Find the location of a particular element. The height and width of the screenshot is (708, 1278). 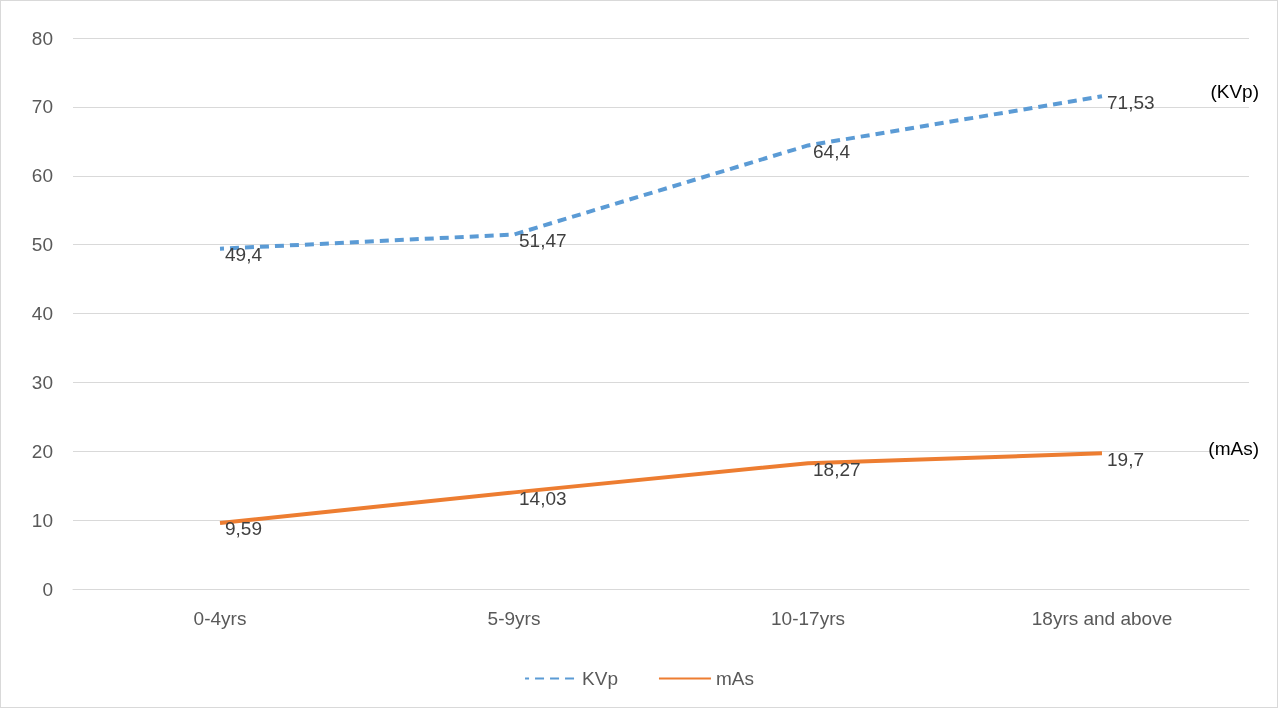

legend-label: mAs is located at coordinates (734, 678).